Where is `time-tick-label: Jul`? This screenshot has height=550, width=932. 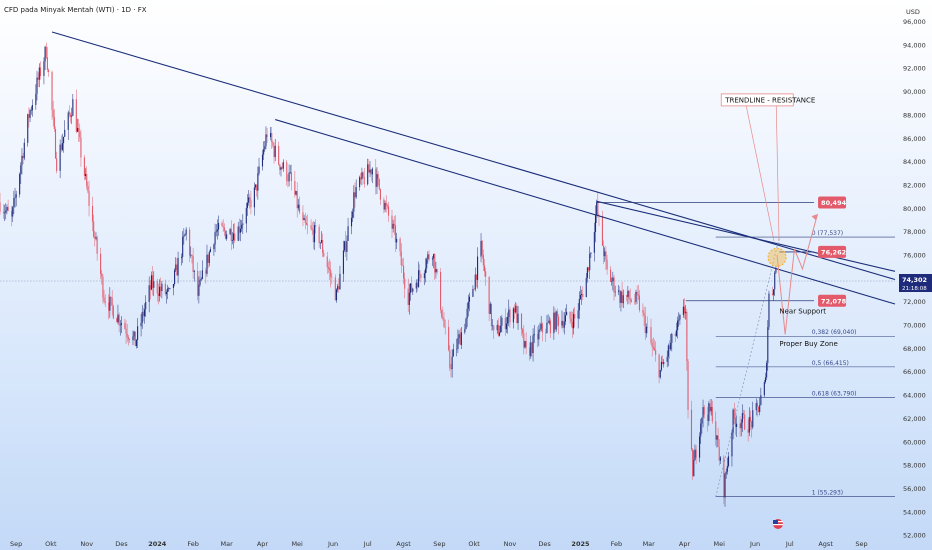
time-tick-label: Jul is located at coordinates (367, 544).